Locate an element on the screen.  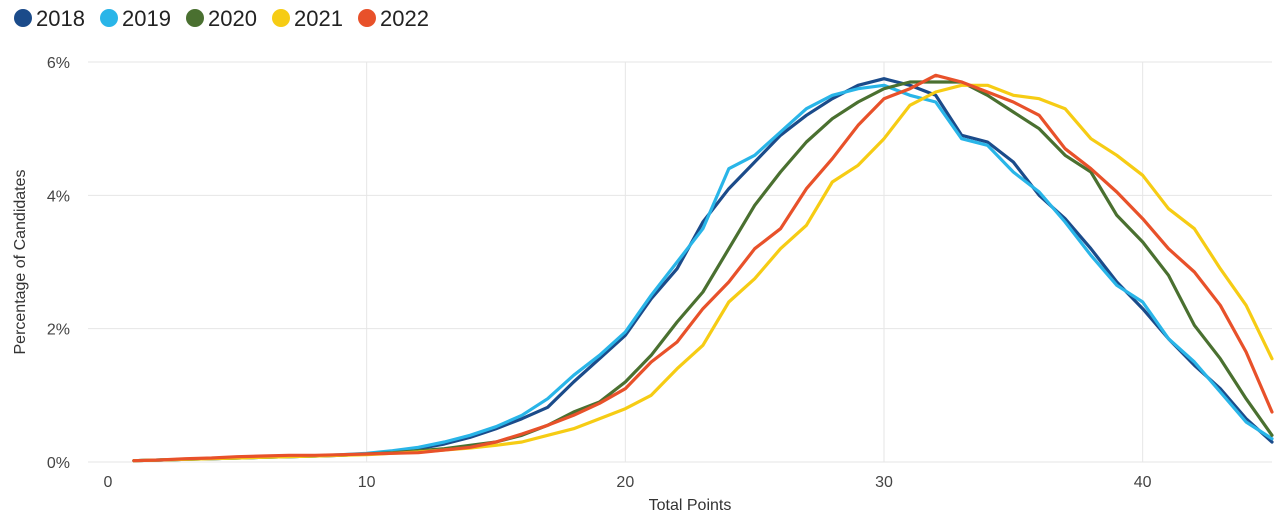
y-axis-title: Percentage of Candidates is located at coordinates (20, 261).